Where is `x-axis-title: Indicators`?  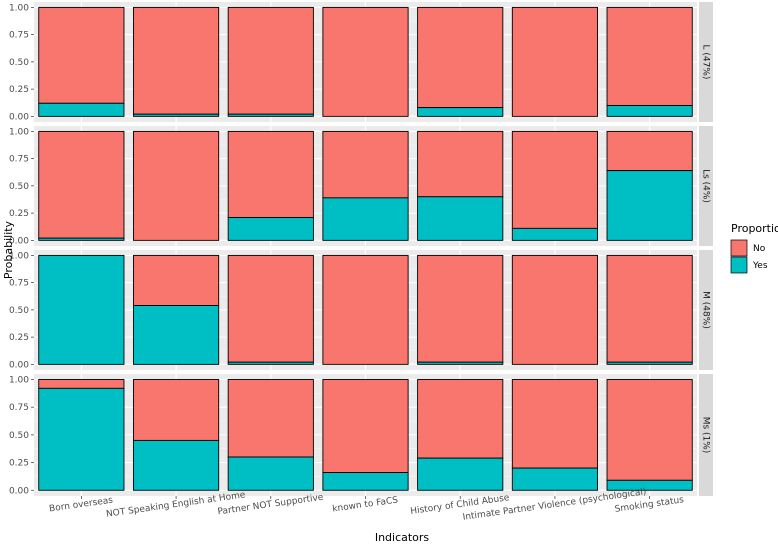
x-axis-title: Indicators is located at coordinates (402, 537).